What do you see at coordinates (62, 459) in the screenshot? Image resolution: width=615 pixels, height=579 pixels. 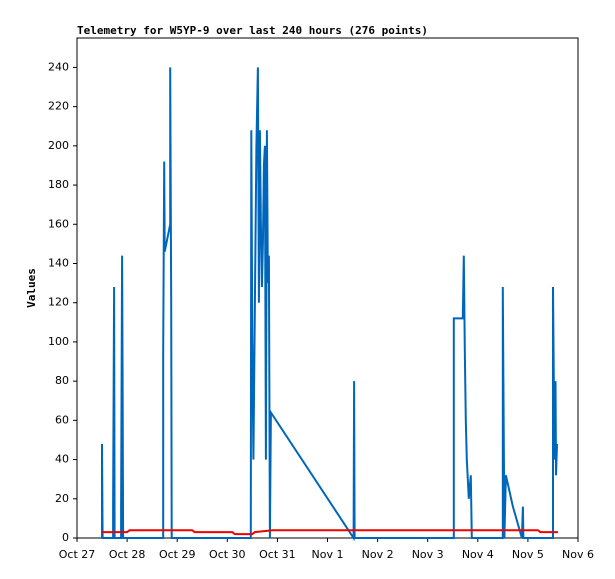 I see `y-tick-label: 40` at bounding box center [62, 459].